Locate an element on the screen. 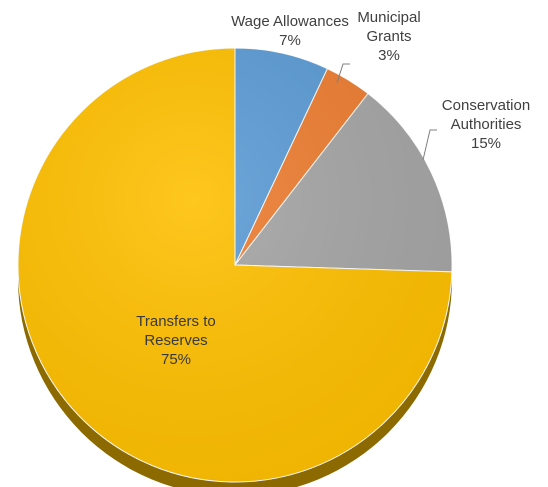  slice-label-municipal-grants: Municipal is located at coordinates (388, 17).